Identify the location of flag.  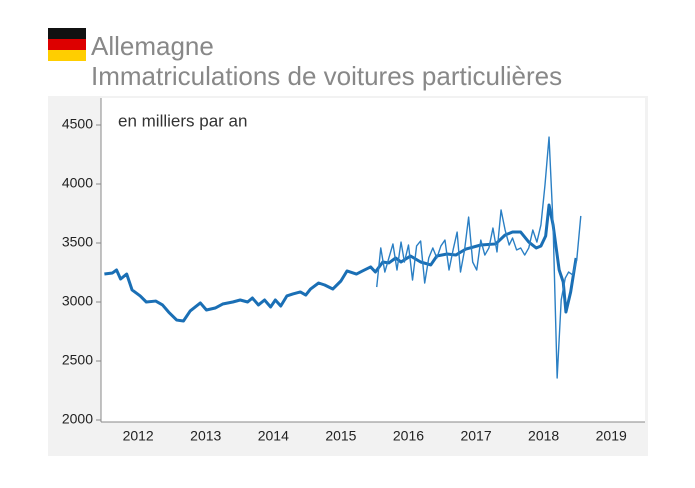
(67, 44).